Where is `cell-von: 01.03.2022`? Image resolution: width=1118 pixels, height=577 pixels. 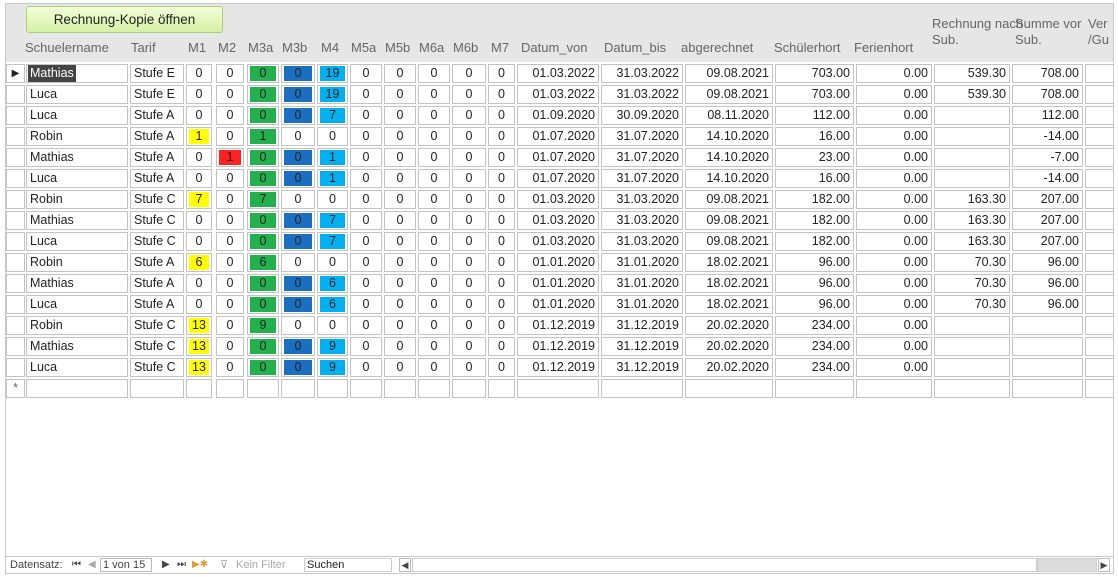 cell-von: 01.03.2022 is located at coordinates (558, 73).